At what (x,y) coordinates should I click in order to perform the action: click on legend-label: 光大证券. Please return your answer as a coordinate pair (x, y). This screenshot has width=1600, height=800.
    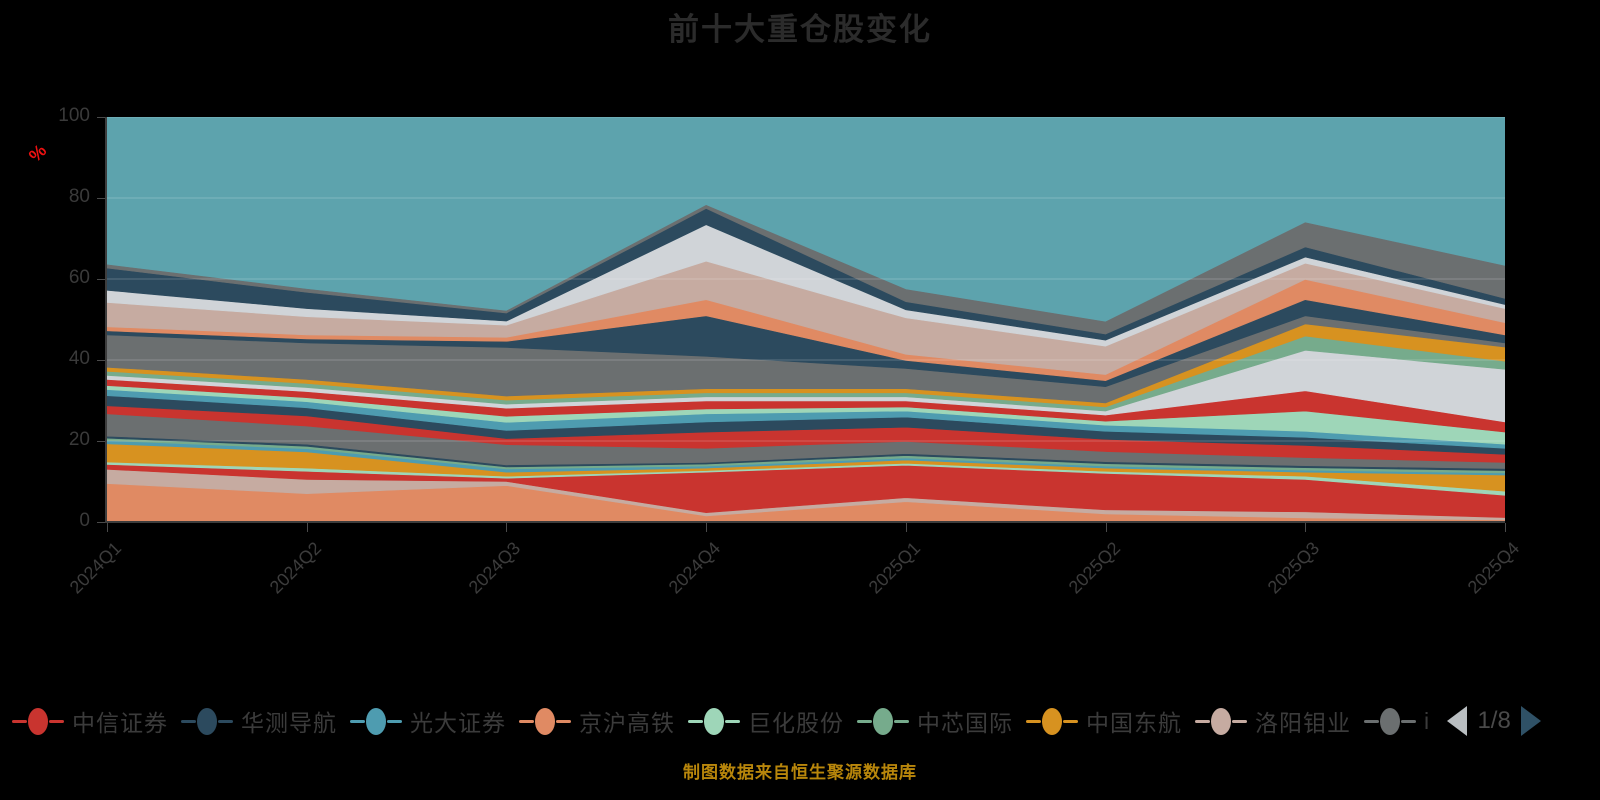
    Looking at the image, I should click on (458, 723).